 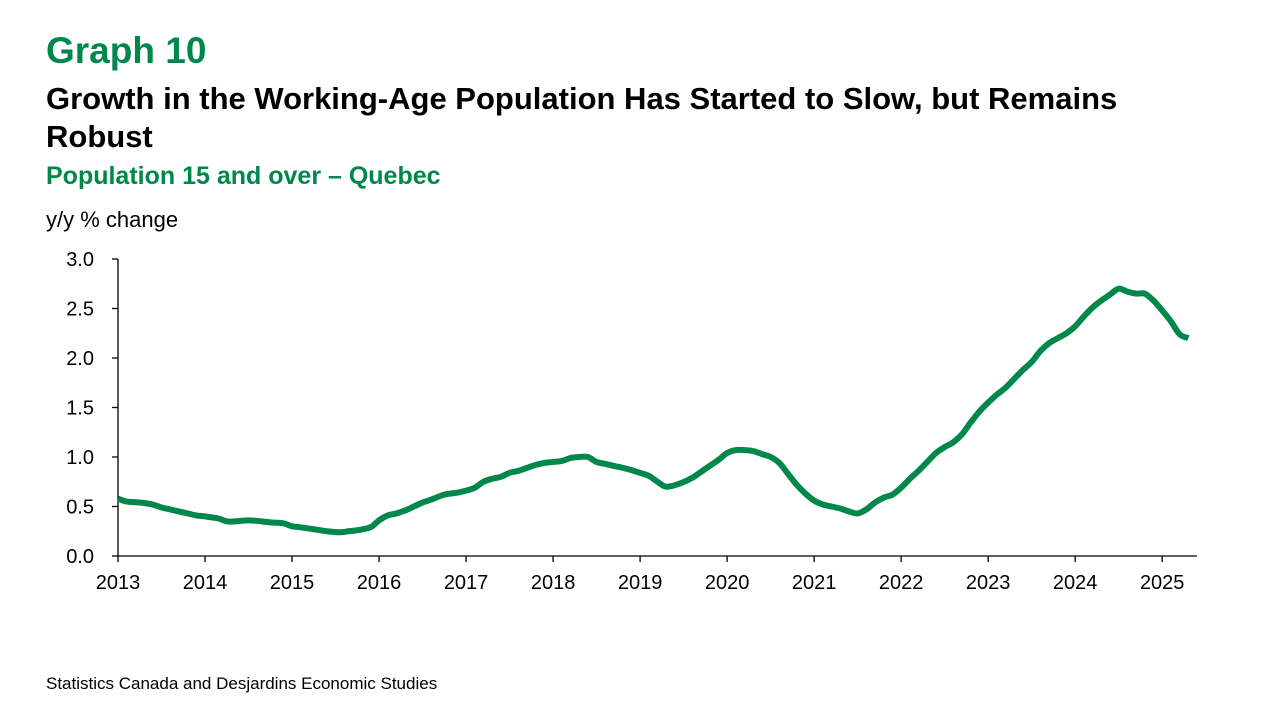 I want to click on x-tick-label: 2024, so click(x=1075, y=583).